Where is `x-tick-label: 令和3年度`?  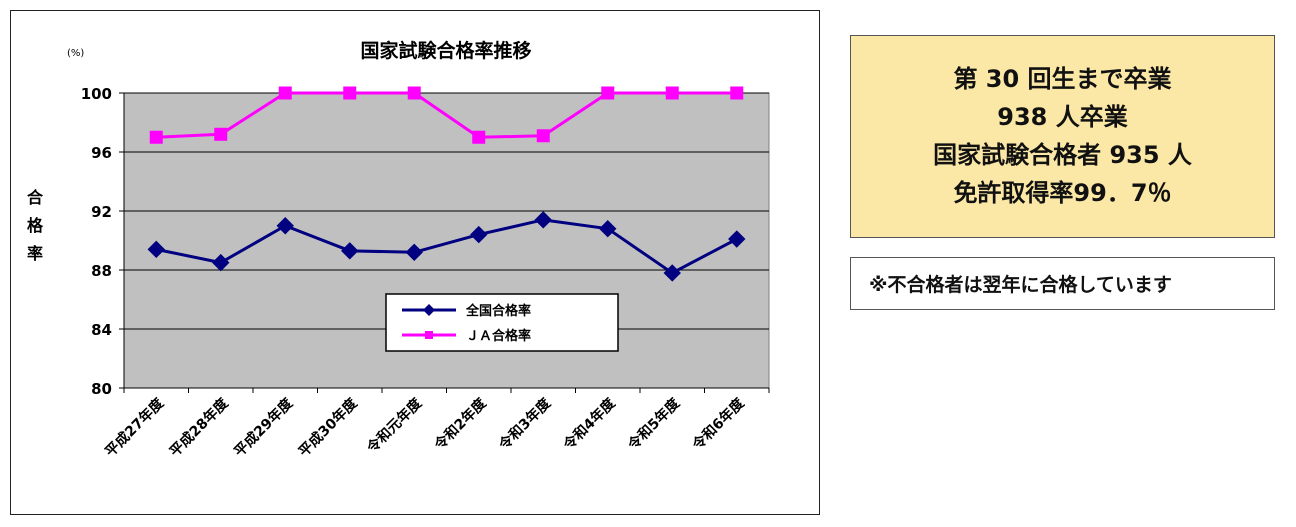 x-tick-label: 令和3年度 is located at coordinates (525, 424).